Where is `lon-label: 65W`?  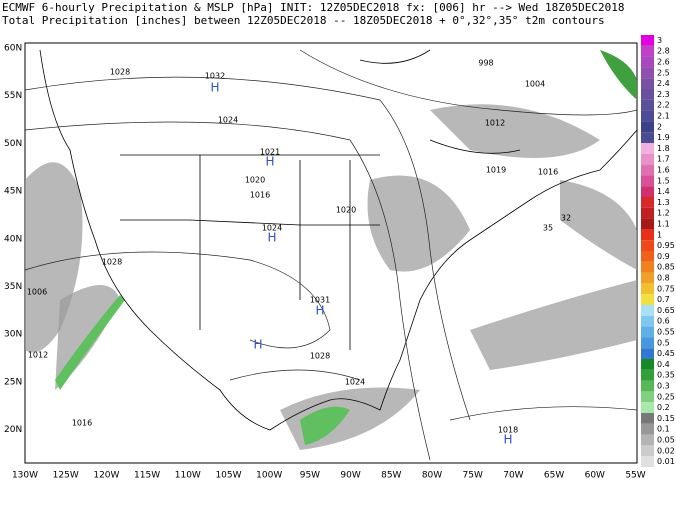
lon-label: 65W is located at coordinates (554, 476).